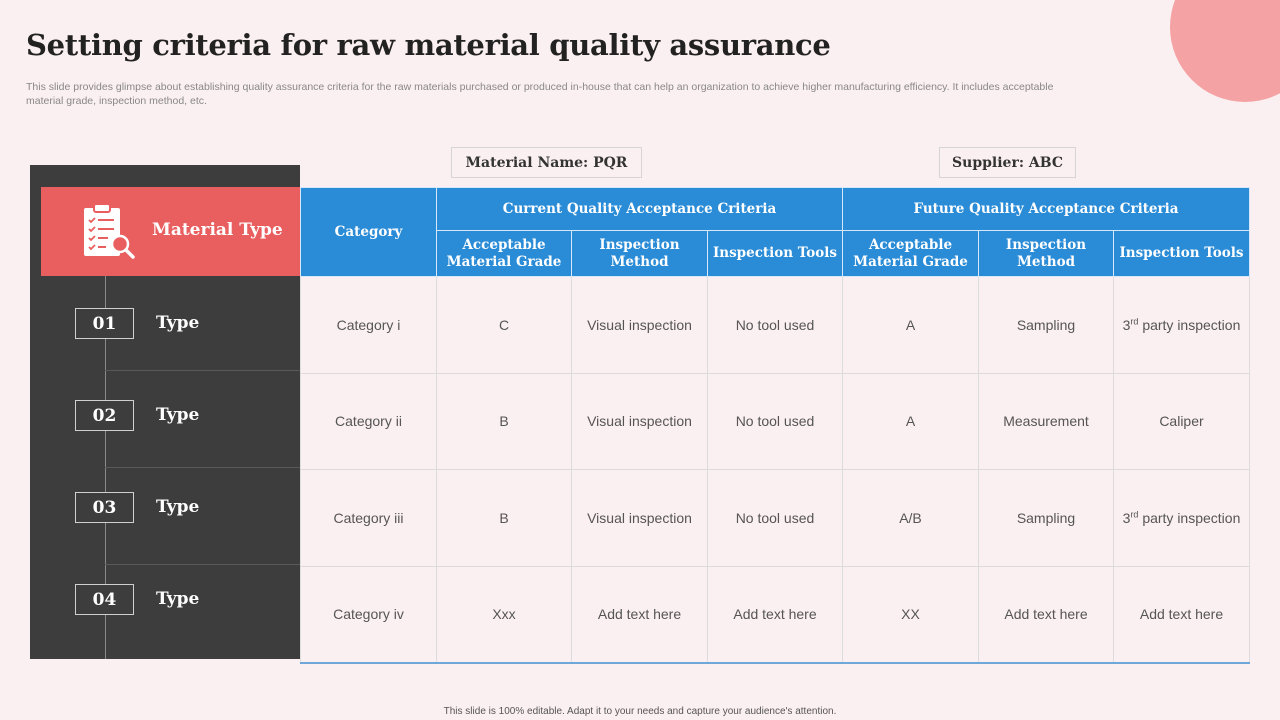  Describe the element at coordinates (178, 415) in the screenshot. I see `type-label-02: Type` at that location.